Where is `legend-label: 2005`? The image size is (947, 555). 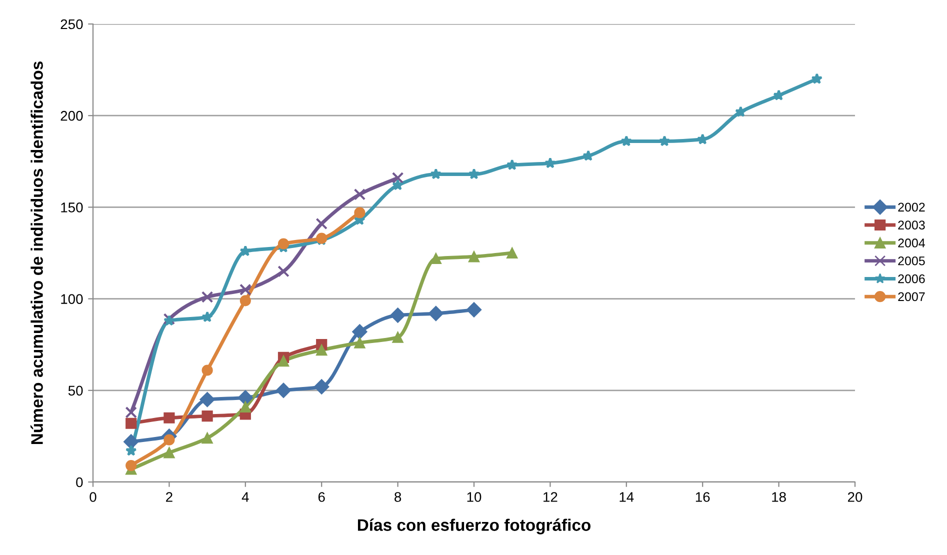 legend-label: 2005 is located at coordinates (911, 261).